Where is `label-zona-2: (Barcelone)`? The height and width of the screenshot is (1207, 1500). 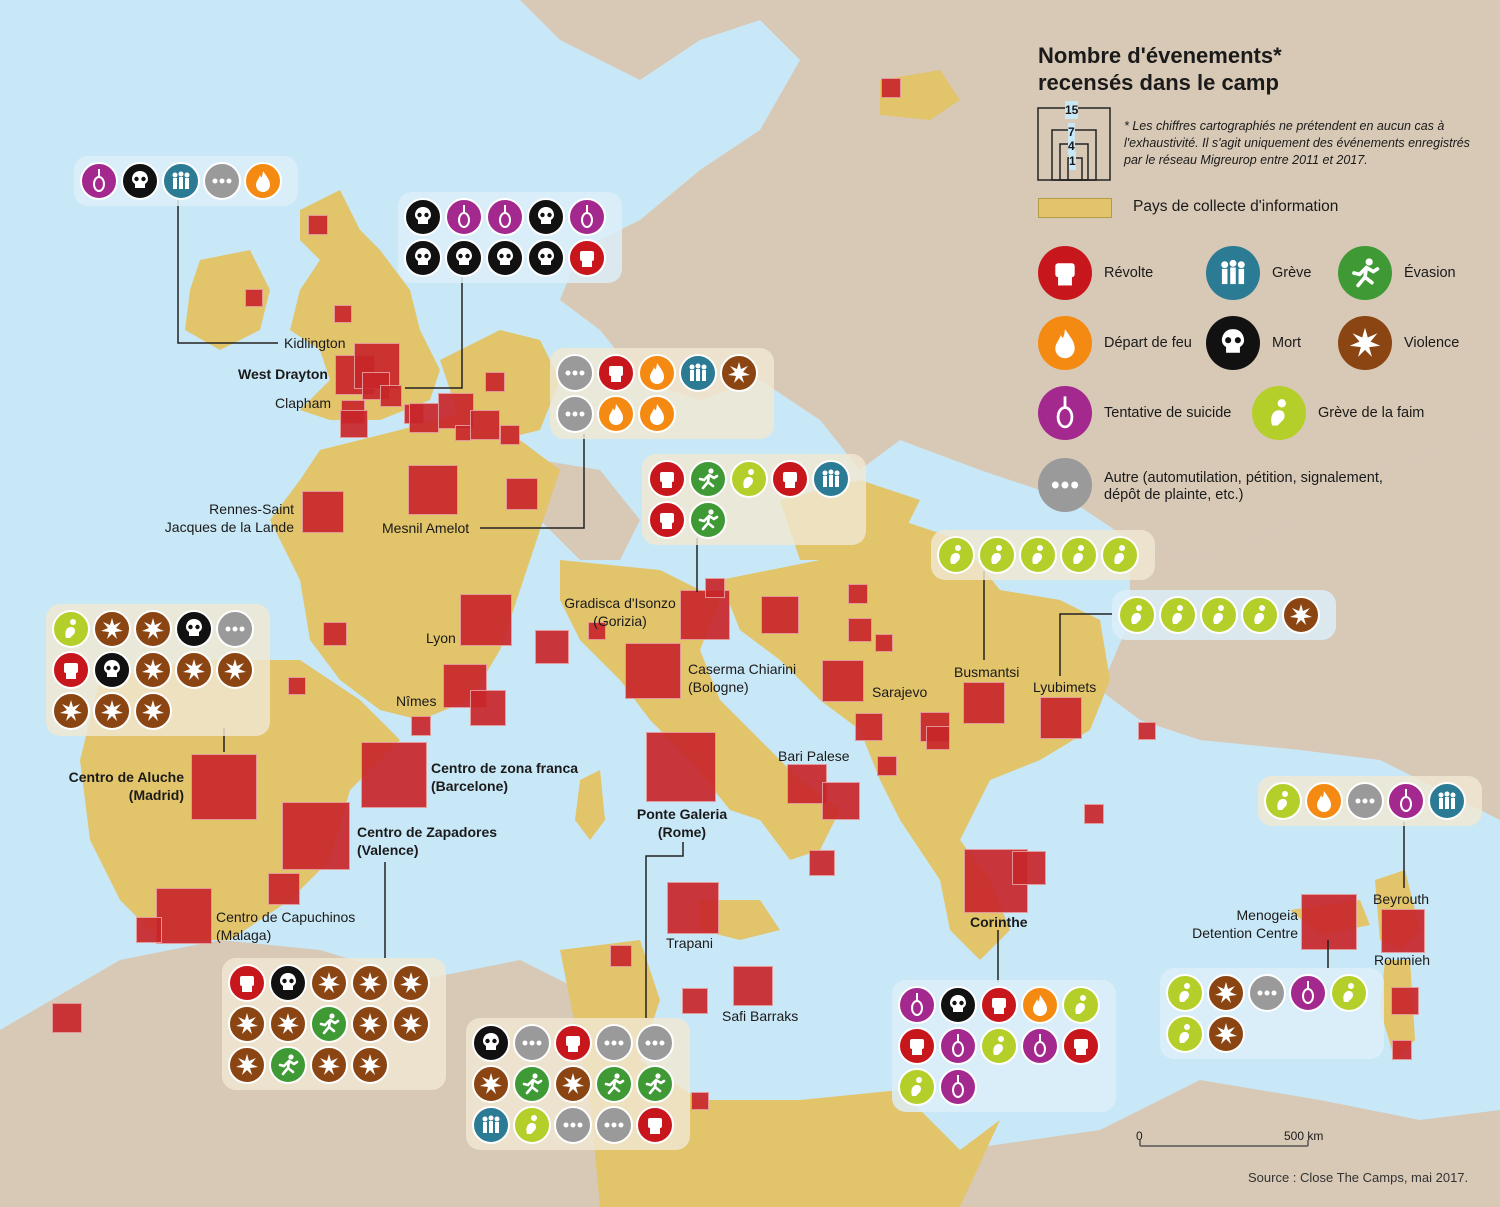 label-zona-2: (Barcelone) is located at coordinates (470, 786).